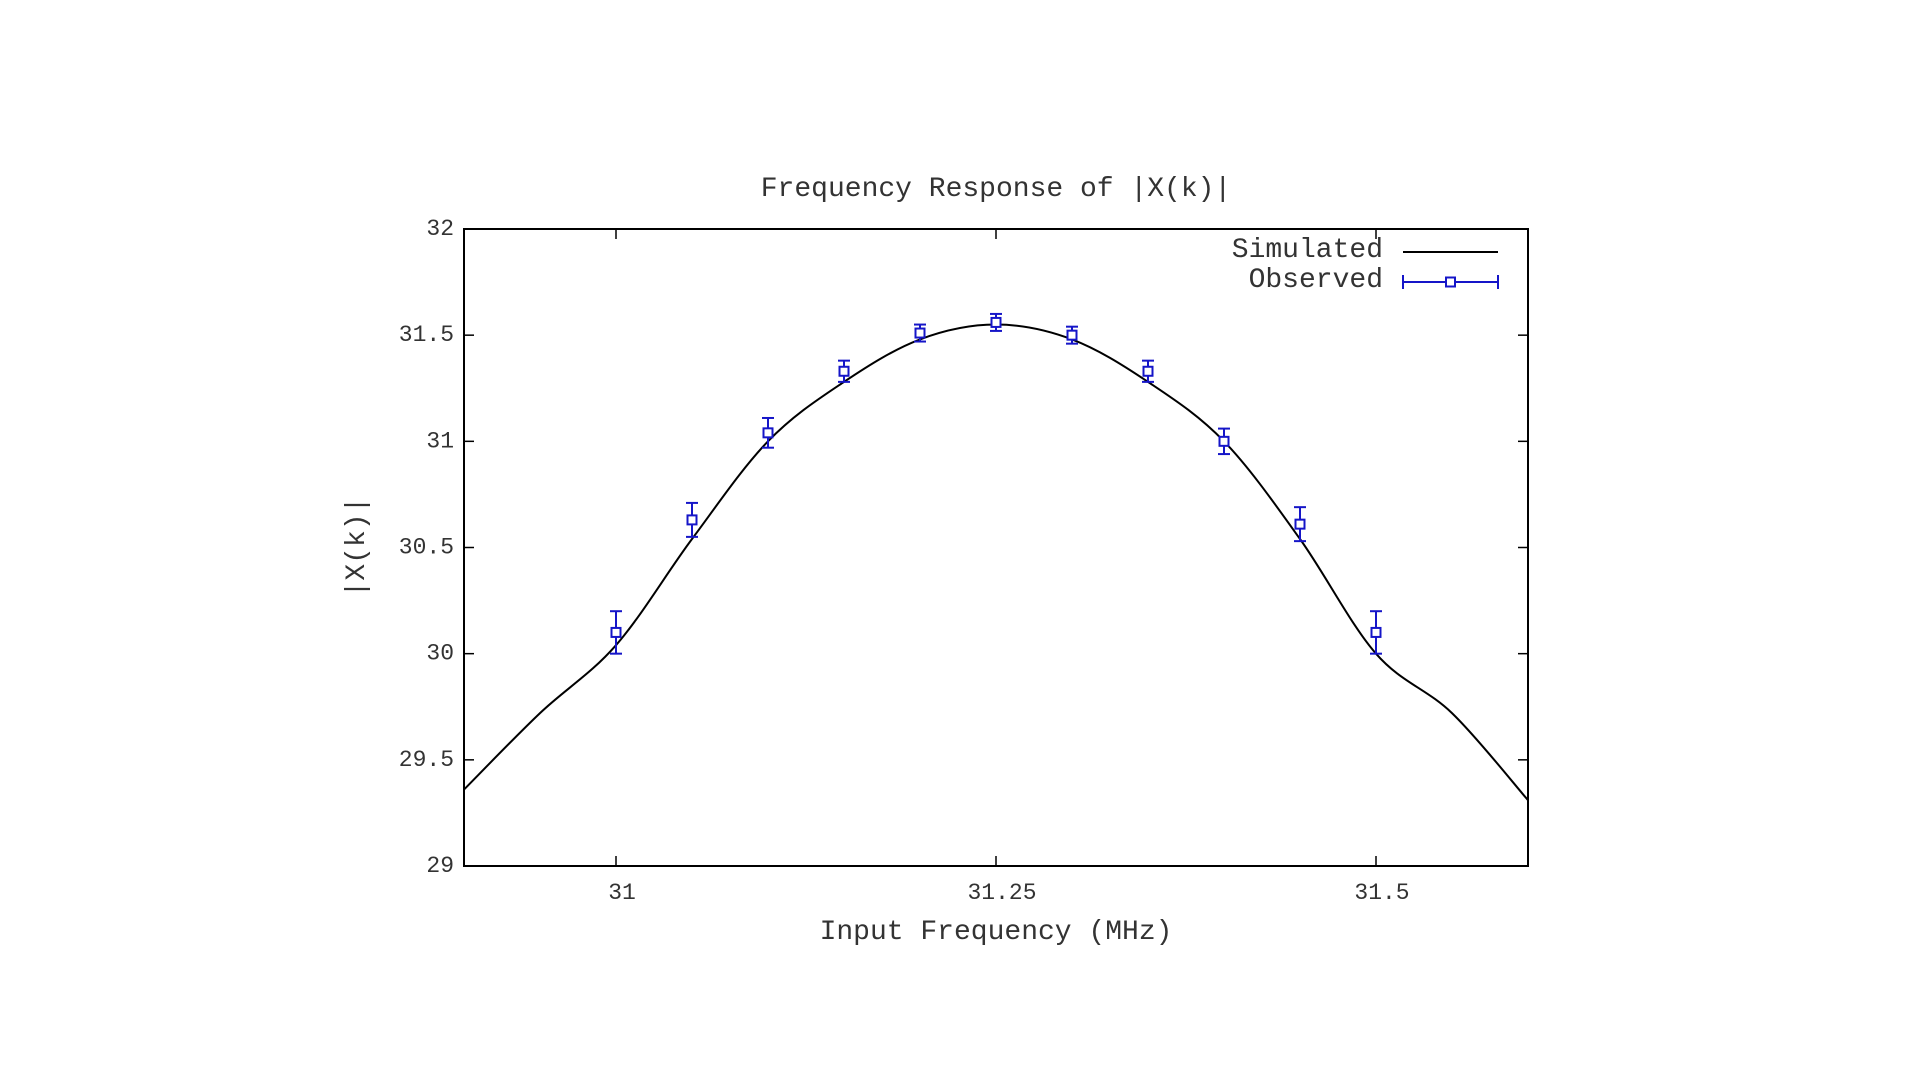 The image size is (1920, 1080). What do you see at coordinates (440, 229) in the screenshot?
I see `y-tick-label: 32` at bounding box center [440, 229].